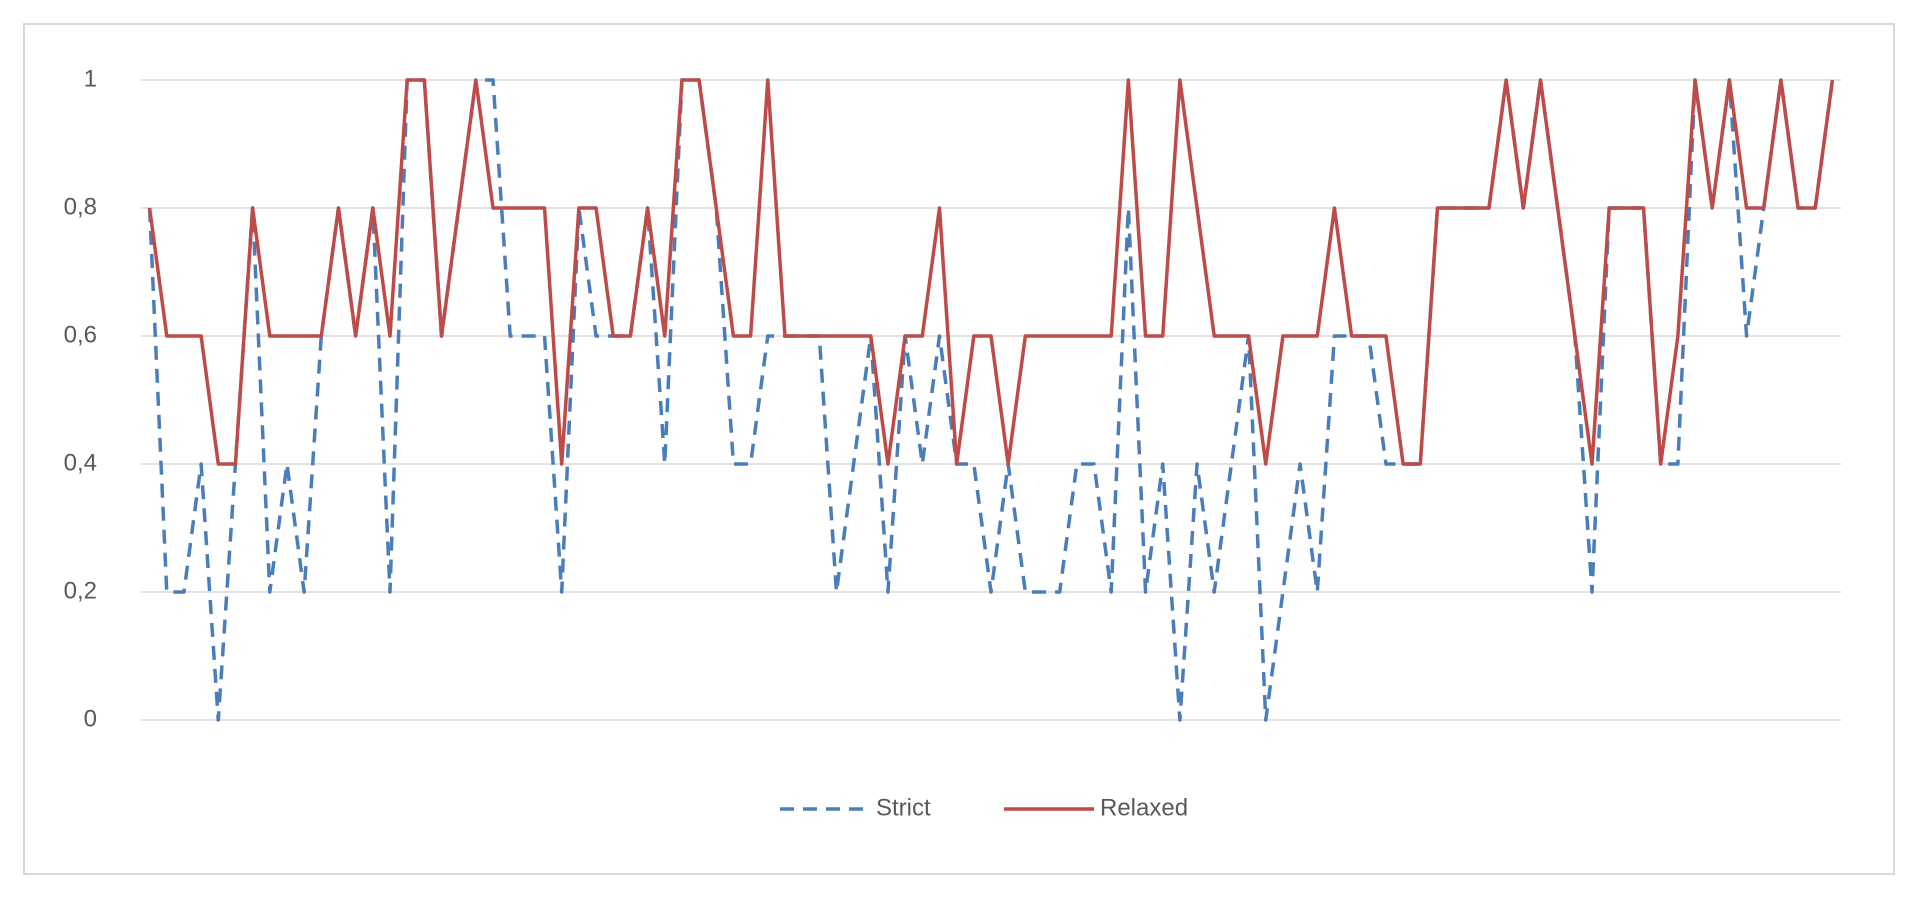 The height and width of the screenshot is (904, 1918). What do you see at coordinates (80, 334) in the screenshot?
I see `y-tick-label: 0,6` at bounding box center [80, 334].